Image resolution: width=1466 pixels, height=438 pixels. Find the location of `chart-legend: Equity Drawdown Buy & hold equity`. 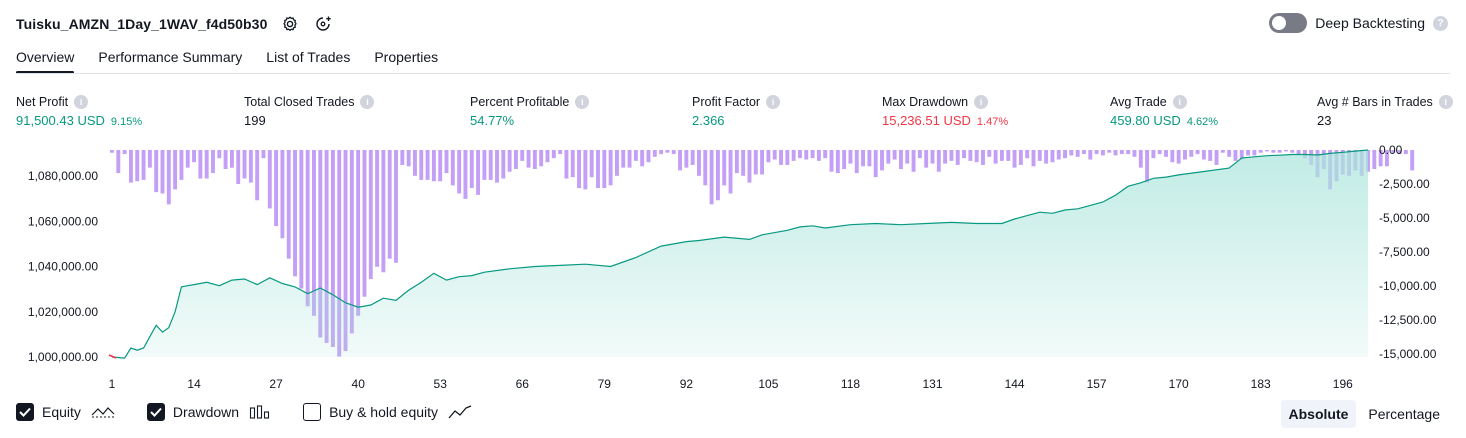

chart-legend: Equity Drawdown Buy & hold equity is located at coordinates (244, 412).